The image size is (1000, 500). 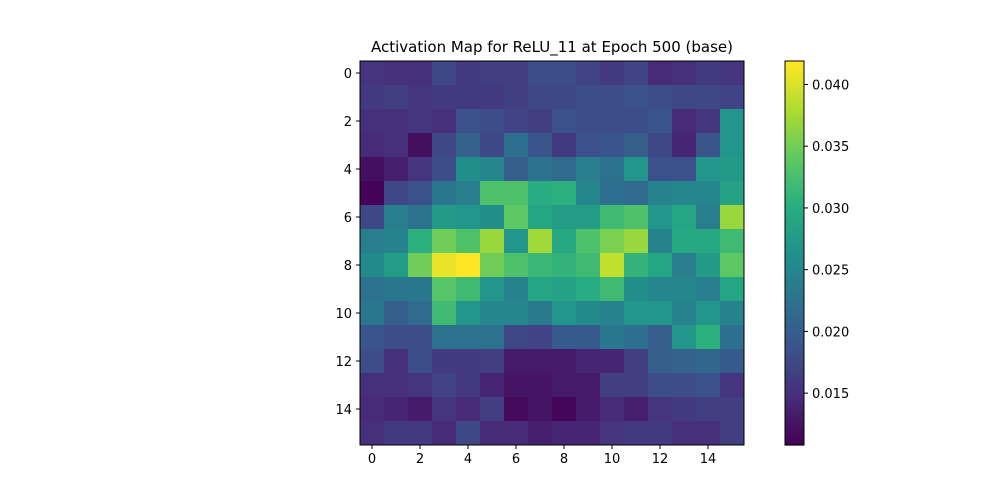 What do you see at coordinates (830, 271) in the screenshot?
I see `colorbar-tick-label: 0.025` at bounding box center [830, 271].